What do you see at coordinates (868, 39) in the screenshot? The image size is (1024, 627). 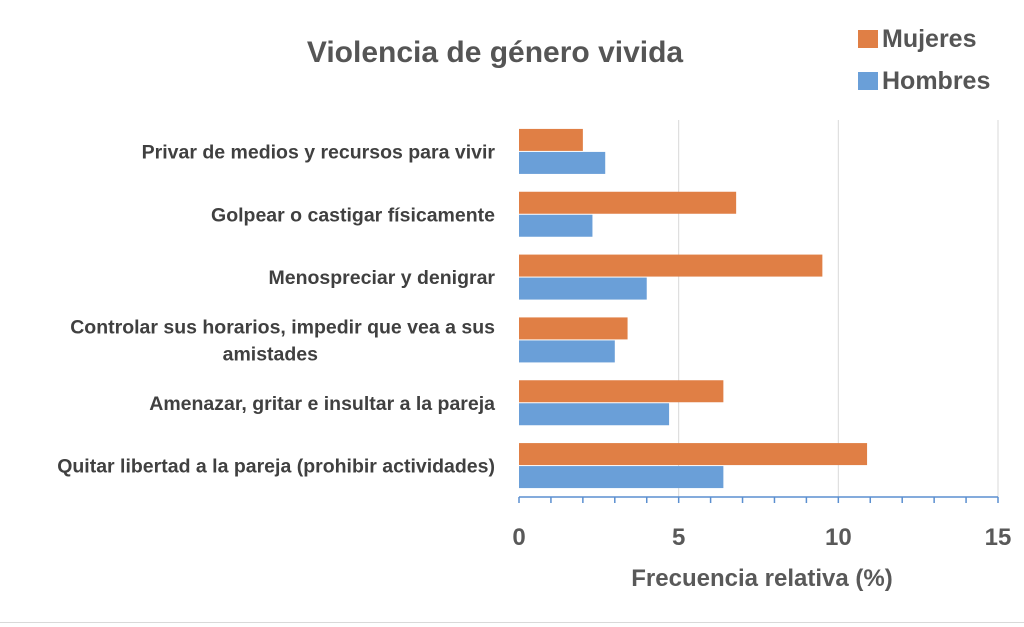 I see `legend-swatch-mujeres` at bounding box center [868, 39].